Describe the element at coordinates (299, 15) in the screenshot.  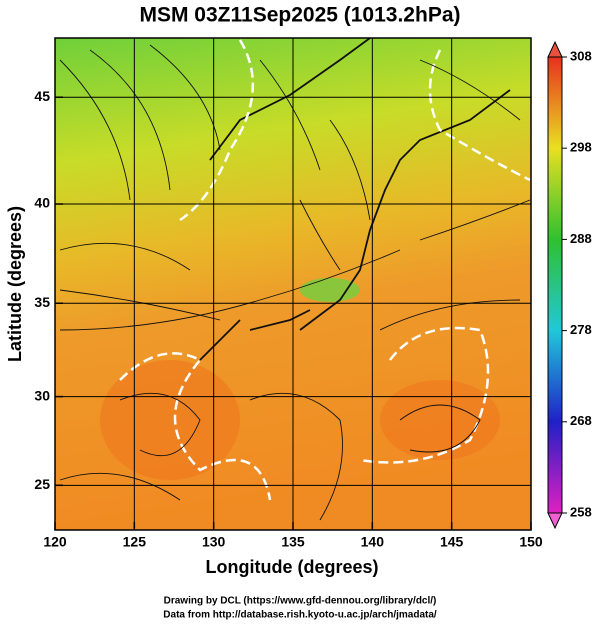
I see `title: MSM 03Z11Sep2025 (1013.2hPa)` at that location.